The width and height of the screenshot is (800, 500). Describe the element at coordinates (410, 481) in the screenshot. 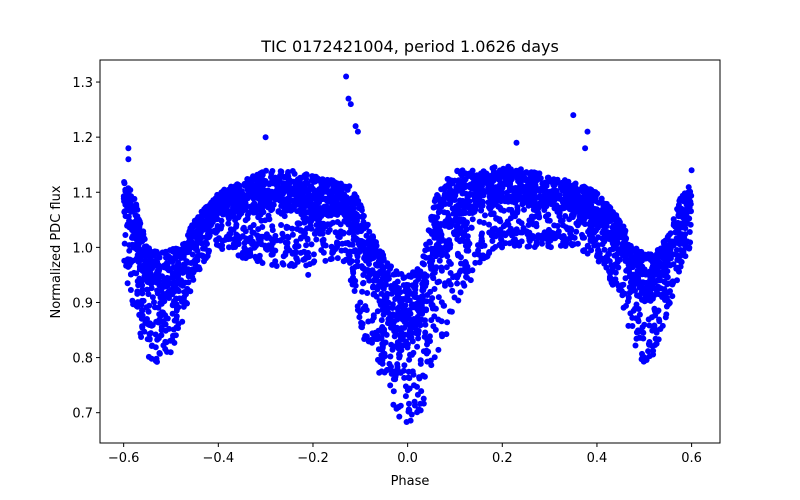

I see `x-axis-label: Phase` at that location.